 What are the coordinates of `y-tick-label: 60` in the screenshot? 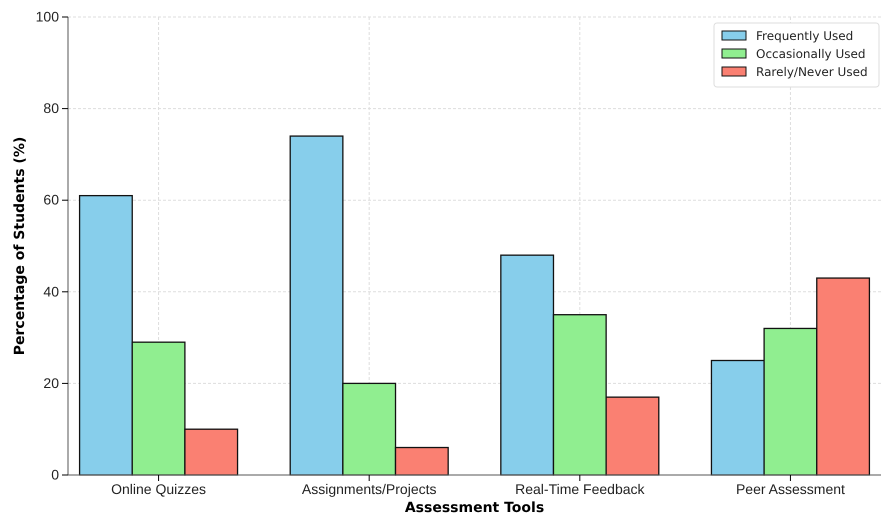 It's located at (51, 200).